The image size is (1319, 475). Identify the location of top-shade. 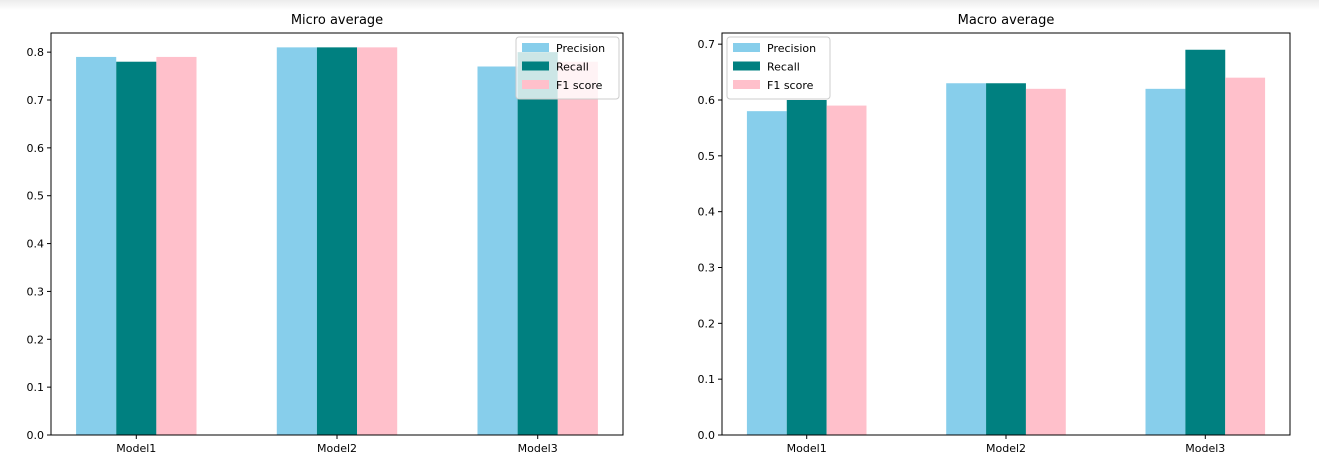
(659, 5).